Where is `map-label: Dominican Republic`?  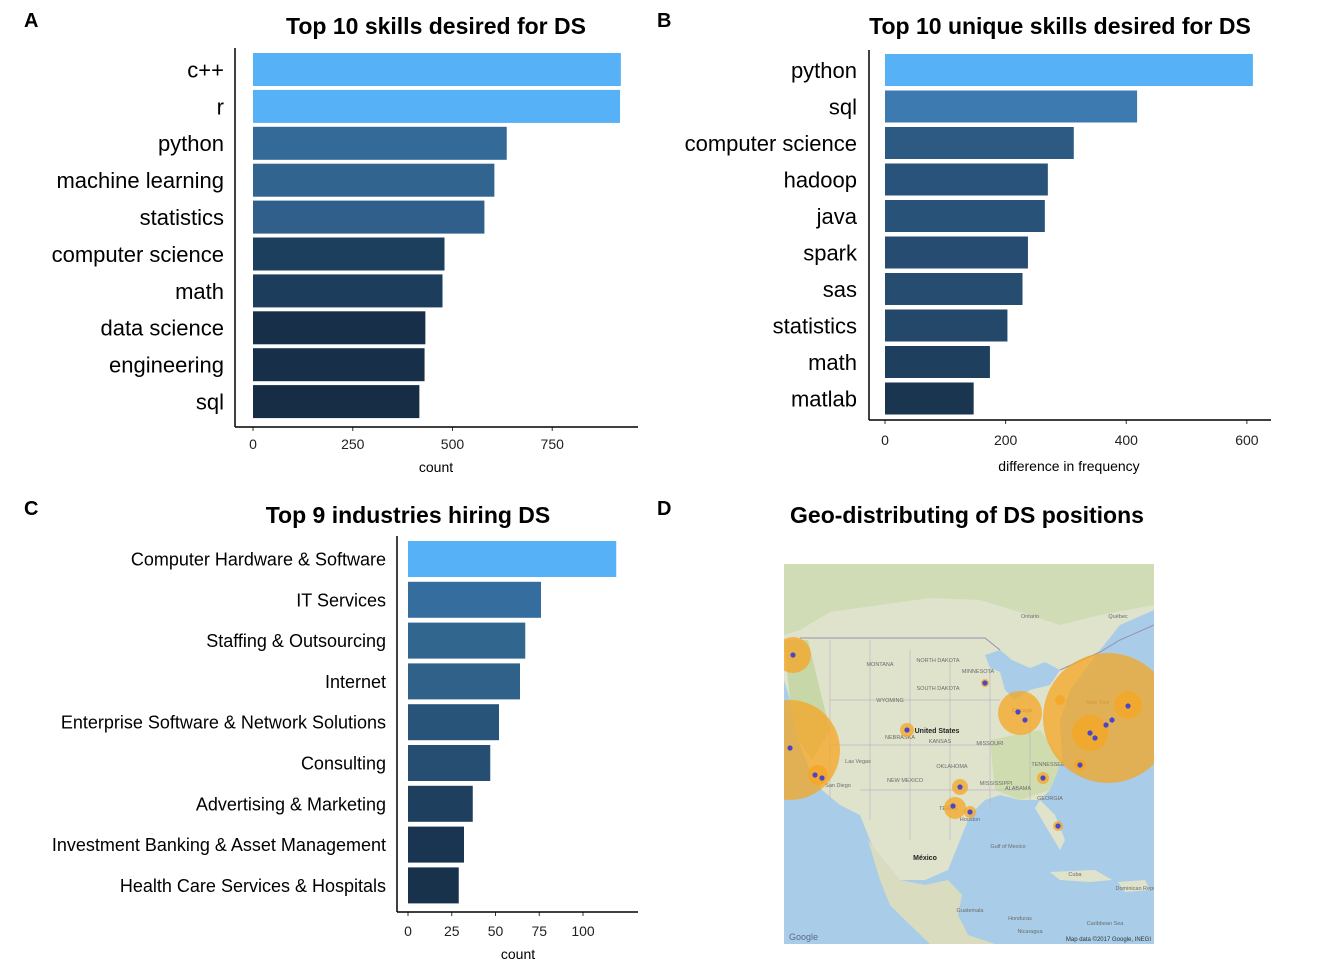 map-label: Dominican Republic is located at coordinates (1140, 889).